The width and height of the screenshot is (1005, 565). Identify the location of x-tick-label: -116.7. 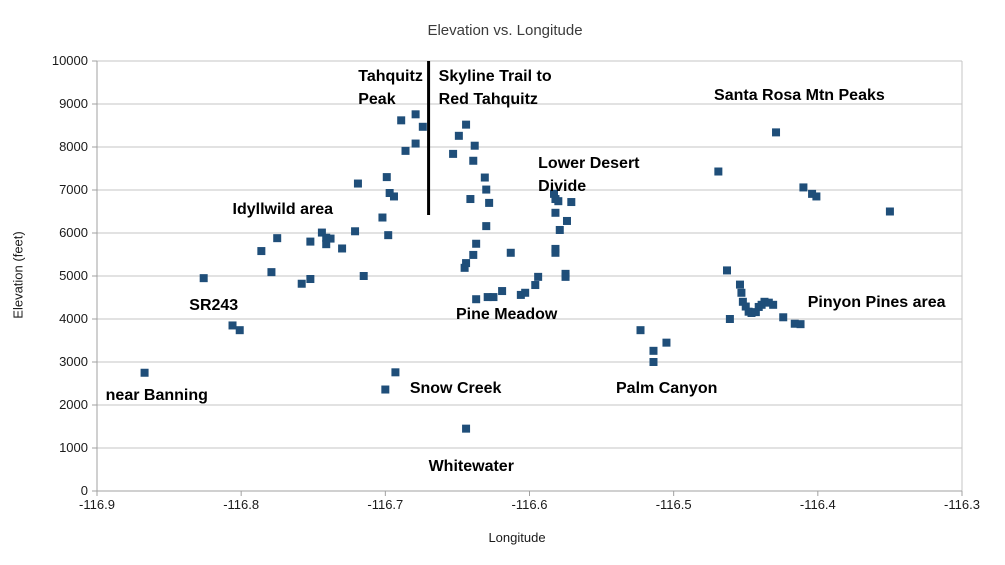
(385, 504).